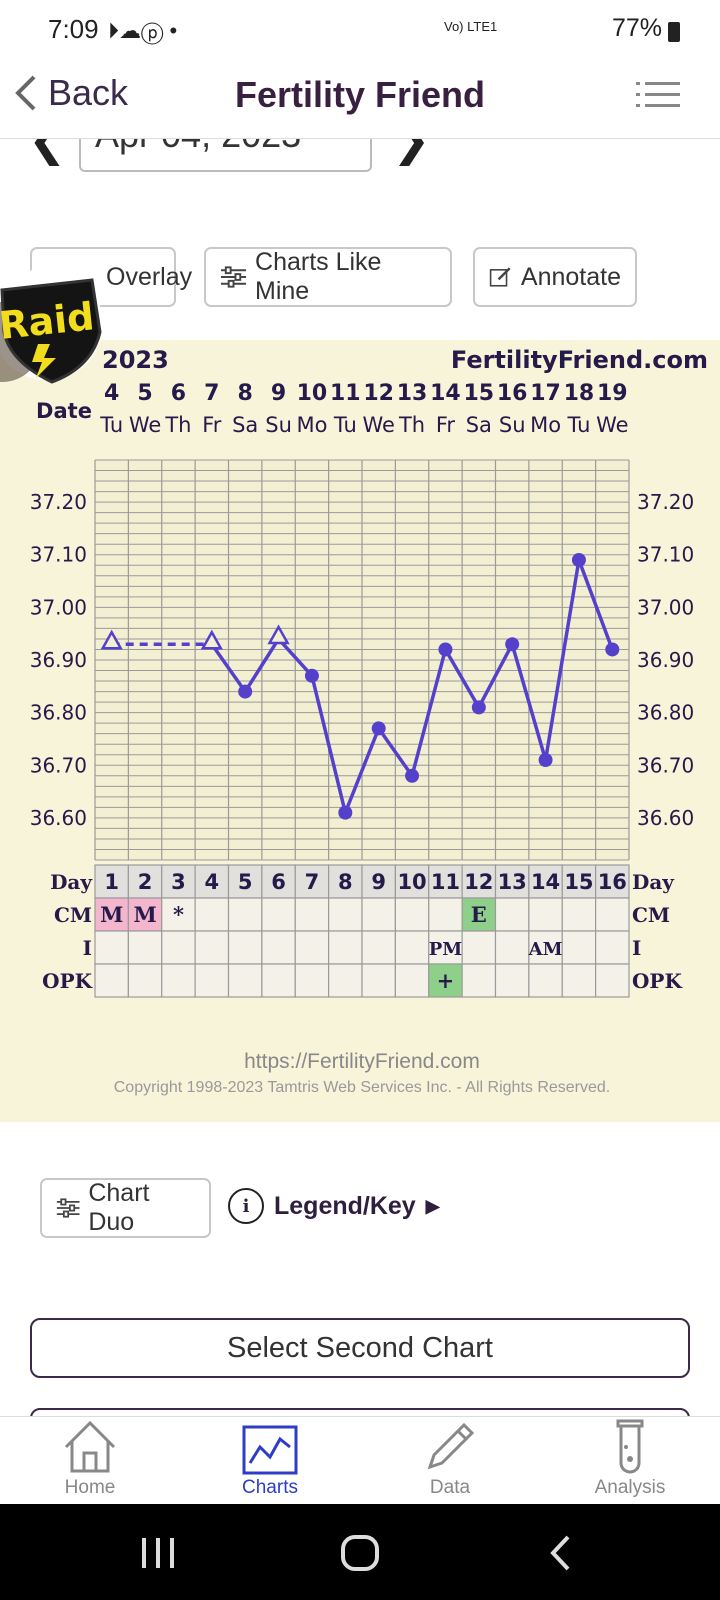  I want to click on row-value-day: 2, so click(145, 882).